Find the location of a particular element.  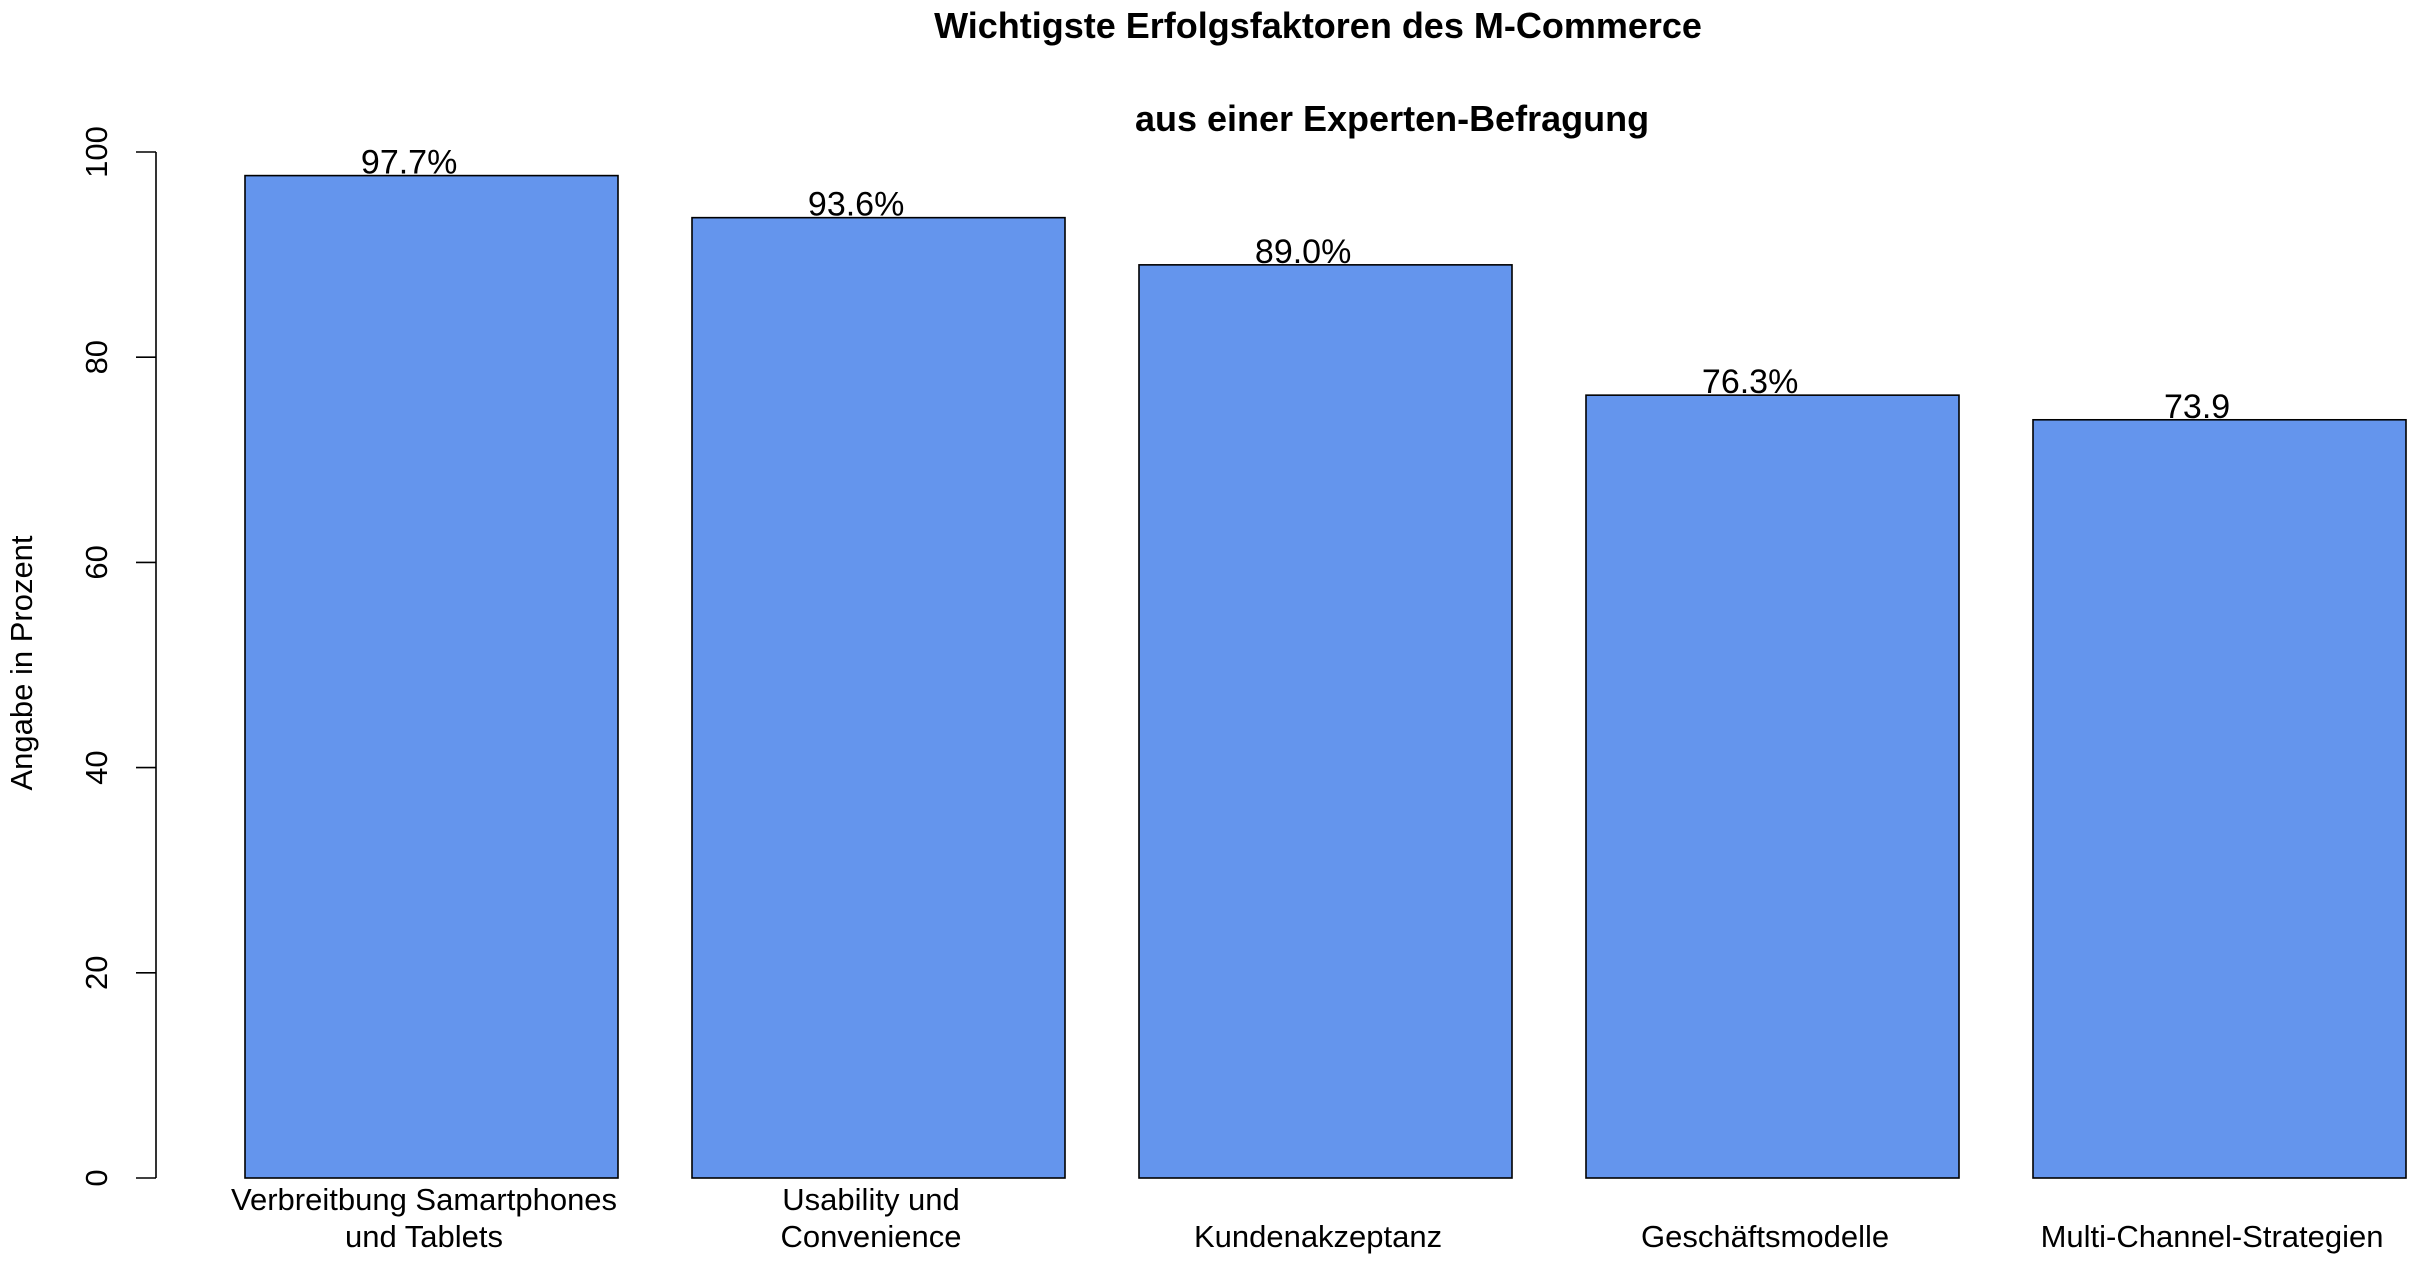

x-tick-label: und Tablets is located at coordinates (424, 1236).